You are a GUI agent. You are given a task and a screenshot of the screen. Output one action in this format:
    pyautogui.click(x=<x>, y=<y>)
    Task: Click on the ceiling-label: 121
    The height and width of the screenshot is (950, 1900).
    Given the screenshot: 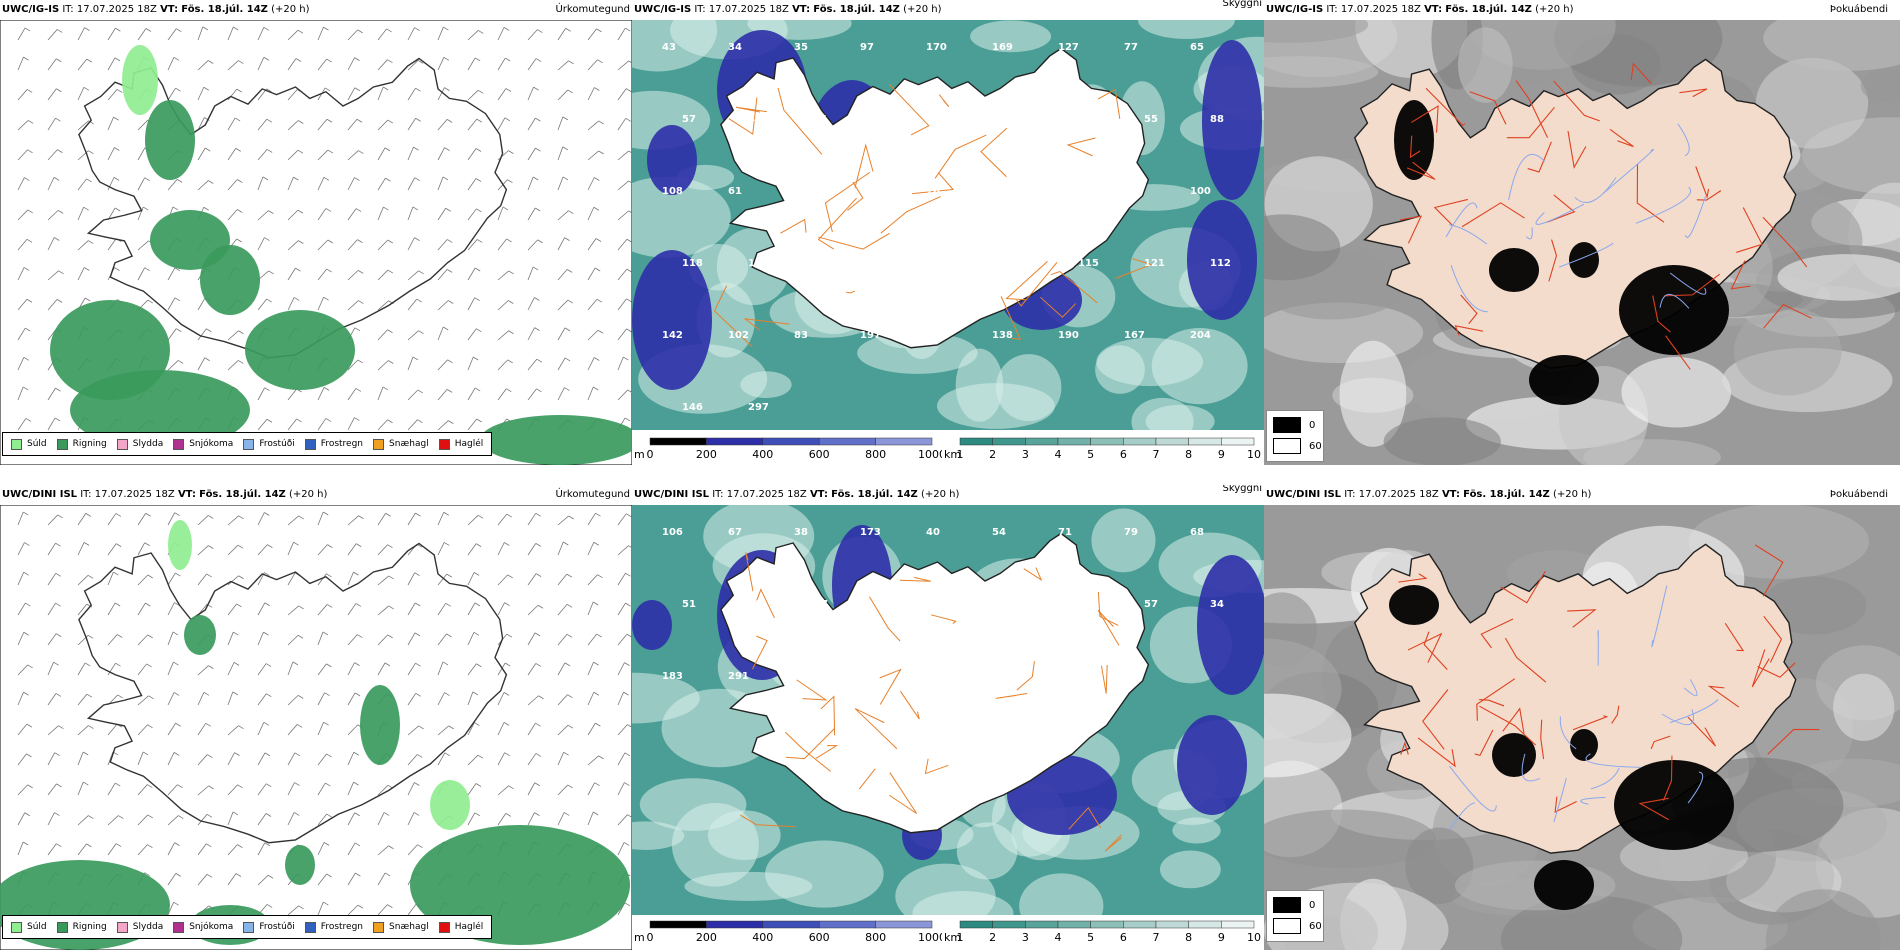 What is the action you would take?
    pyautogui.click(x=1154, y=263)
    